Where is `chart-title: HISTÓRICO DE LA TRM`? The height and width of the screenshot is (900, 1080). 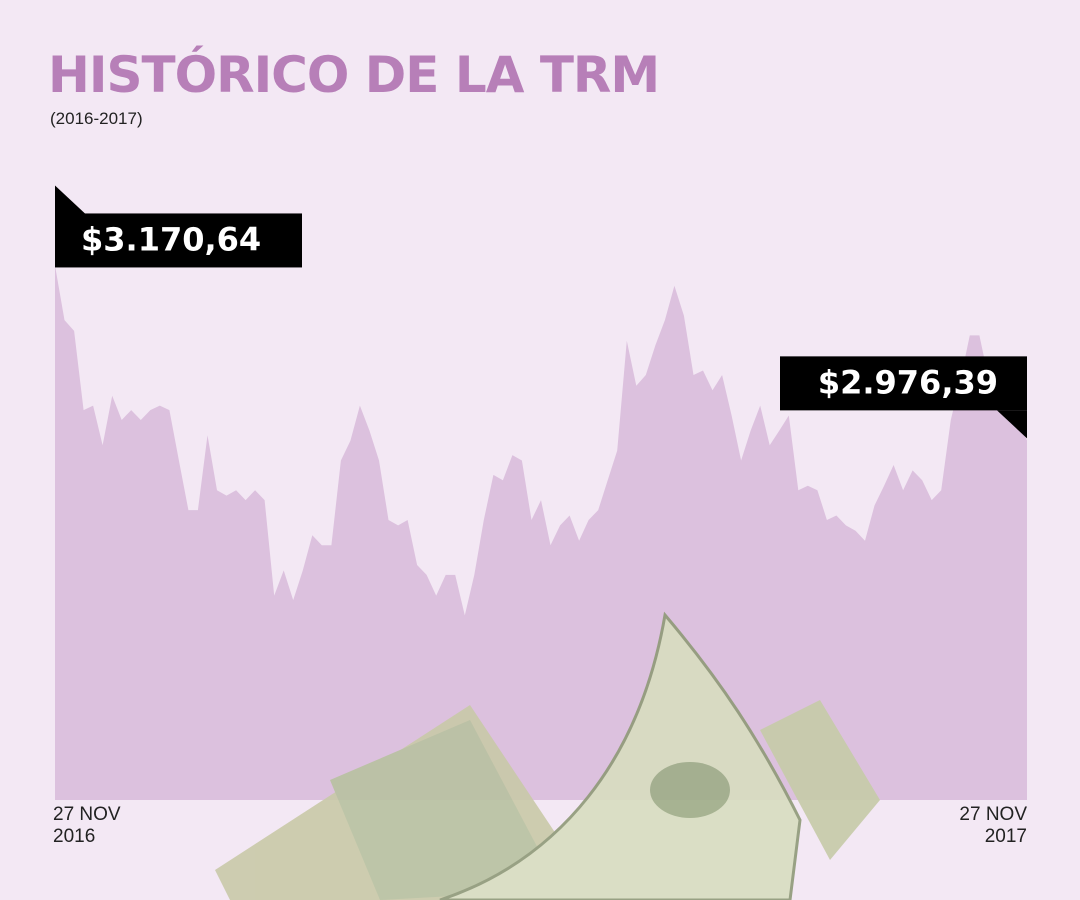 chart-title: HISTÓRICO DE LA TRM is located at coordinates (353, 74).